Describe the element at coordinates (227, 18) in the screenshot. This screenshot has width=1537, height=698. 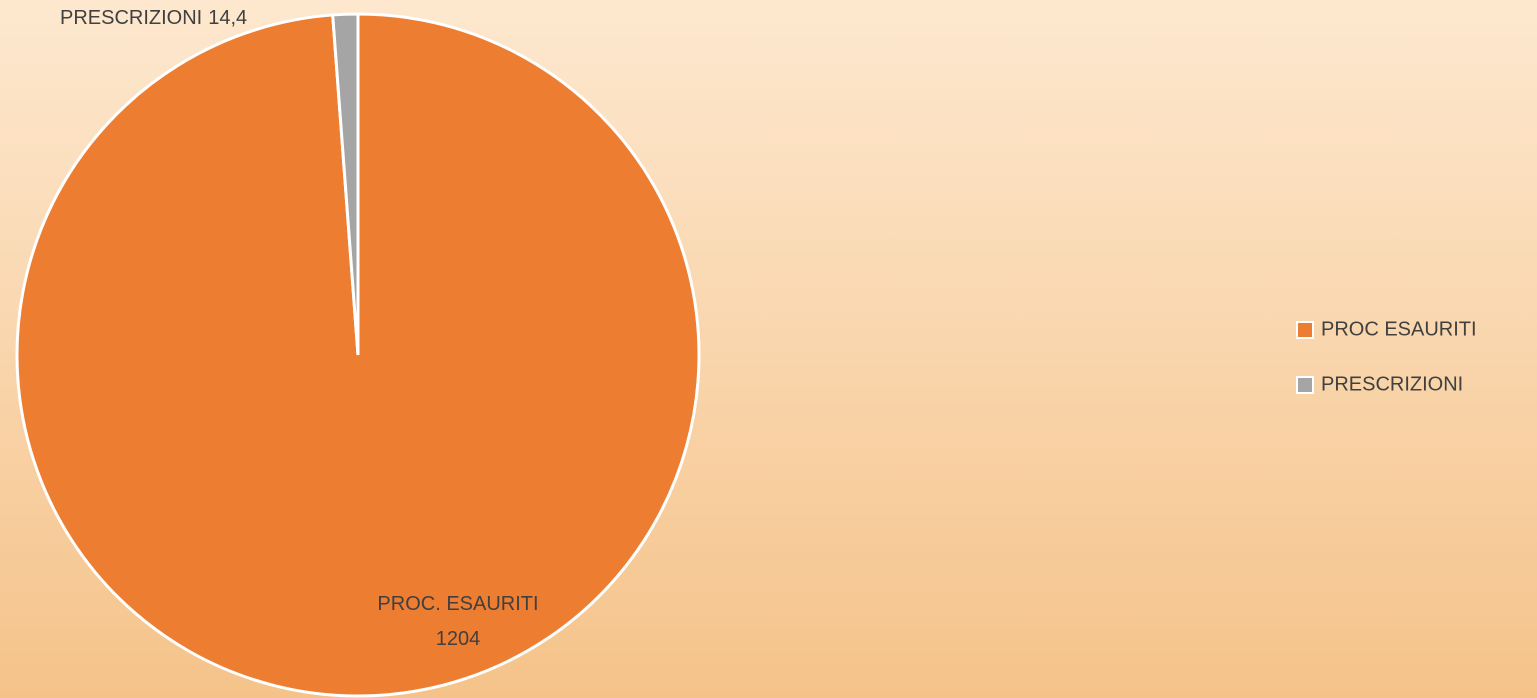
I see `data-label-value: 14,4` at that location.